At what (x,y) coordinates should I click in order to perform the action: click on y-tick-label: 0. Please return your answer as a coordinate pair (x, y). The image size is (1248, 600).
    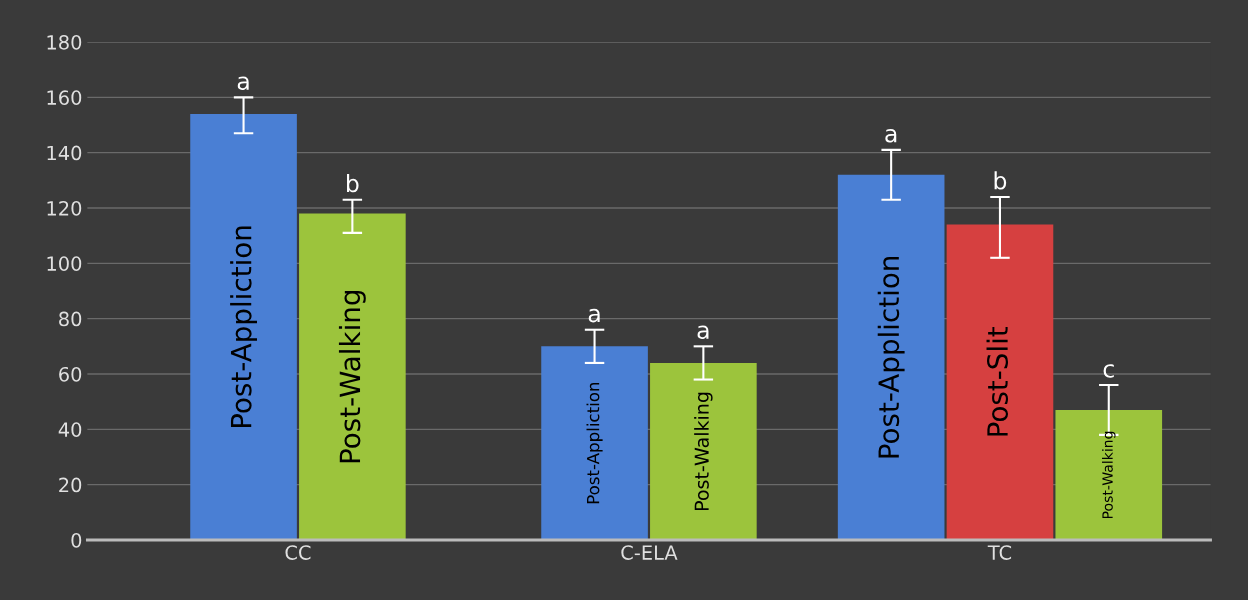
    Looking at the image, I should click on (76, 540).